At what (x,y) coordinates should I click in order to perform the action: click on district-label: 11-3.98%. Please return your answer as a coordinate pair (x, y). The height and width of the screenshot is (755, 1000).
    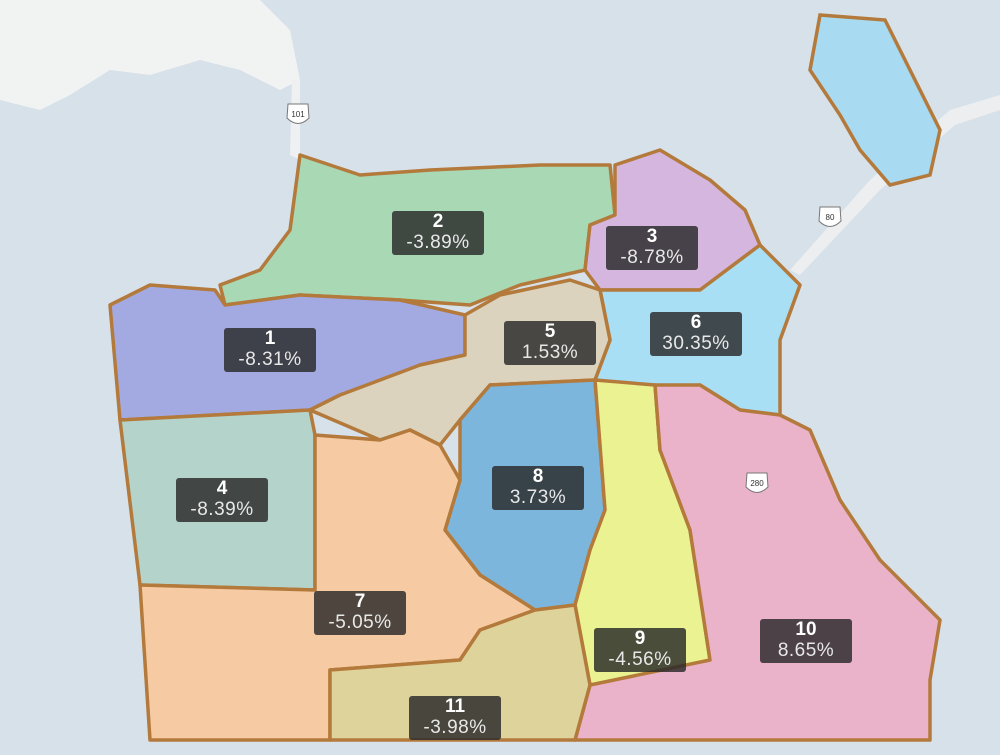
    Looking at the image, I should click on (455, 718).